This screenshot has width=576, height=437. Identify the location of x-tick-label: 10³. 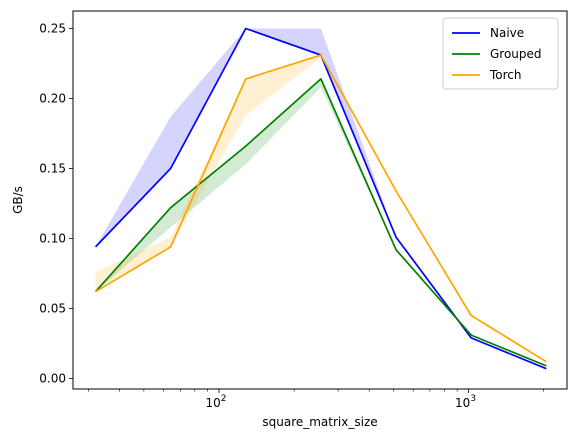
(465, 402).